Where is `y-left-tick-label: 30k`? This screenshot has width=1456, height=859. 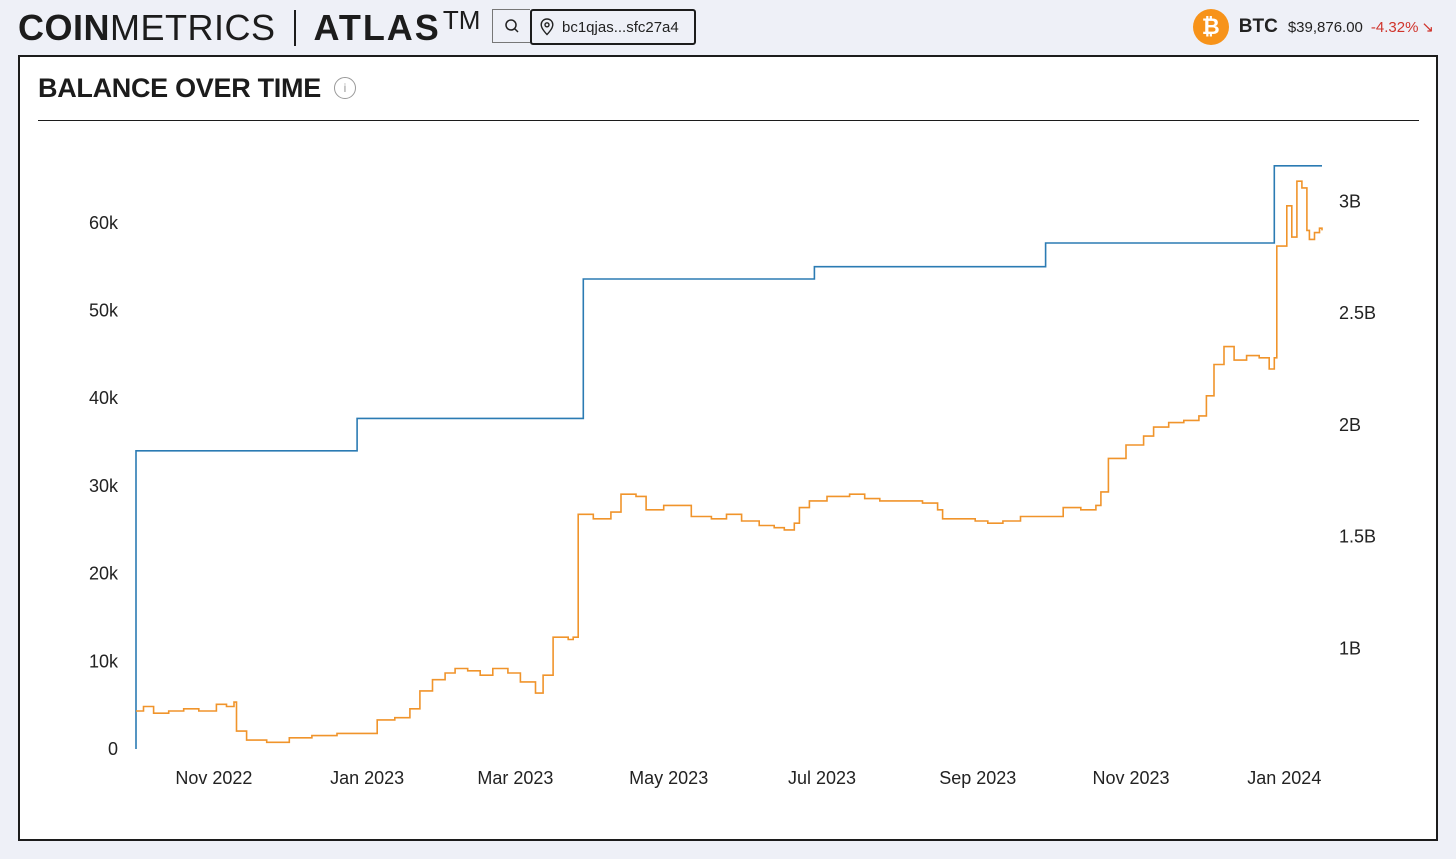
y-left-tick-label: 30k is located at coordinates (104, 486).